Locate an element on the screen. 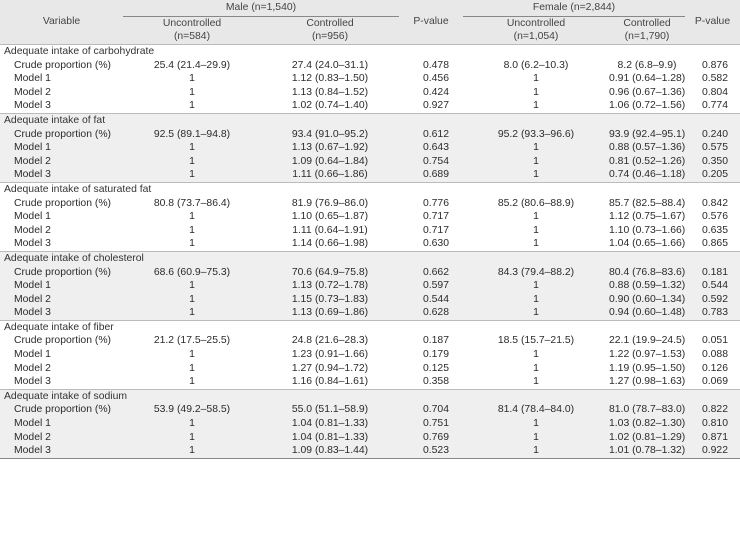 The image size is (740, 549). table-cell: 0.689 is located at coordinates (431, 175).